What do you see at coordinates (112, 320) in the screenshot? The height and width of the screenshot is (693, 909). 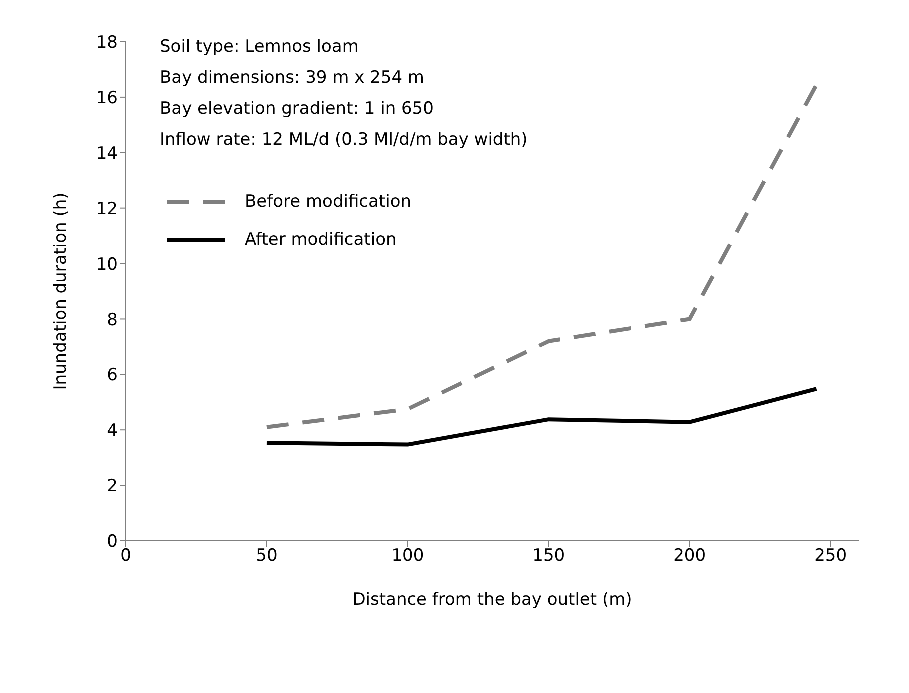 I see `y-tick-label: 8` at bounding box center [112, 320].